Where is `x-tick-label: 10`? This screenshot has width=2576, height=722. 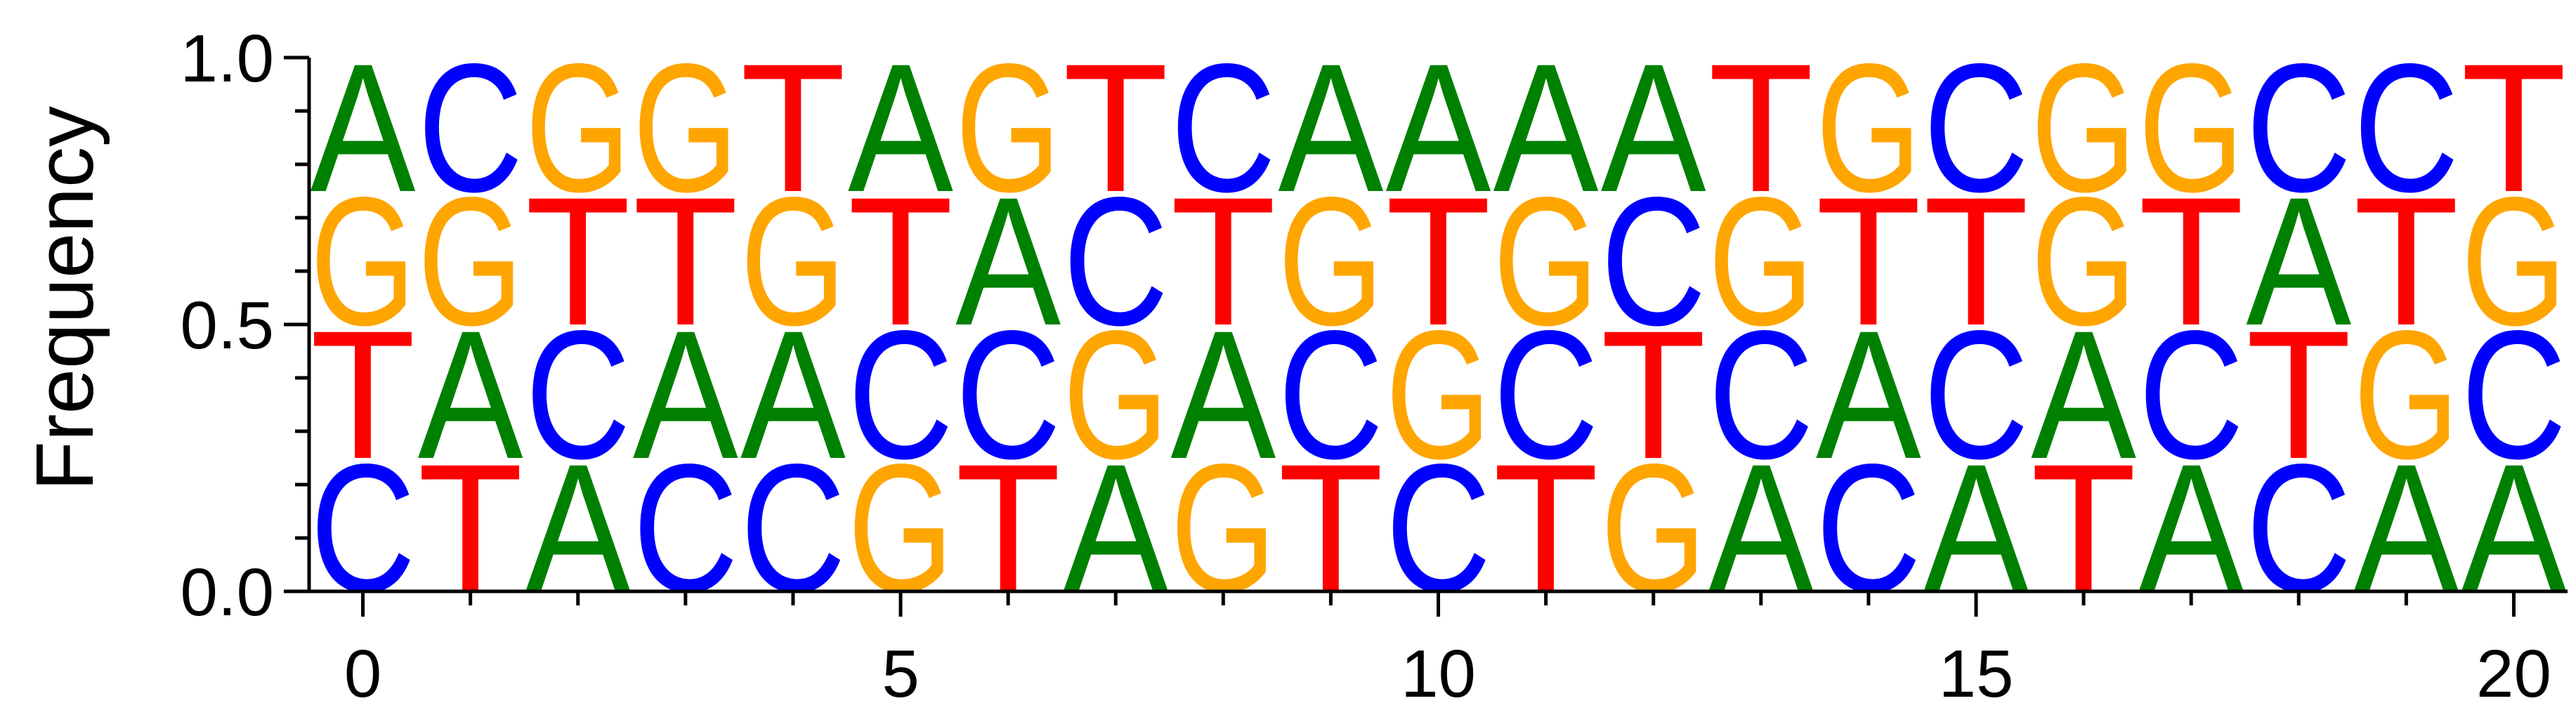 x-tick-label: 10 is located at coordinates (1438, 673).